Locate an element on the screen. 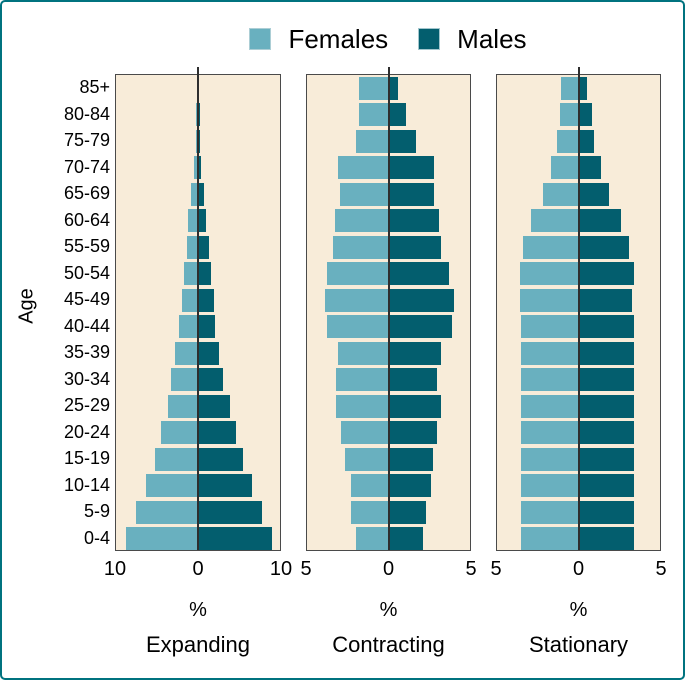 Image resolution: width=685 pixels, height=680 pixels. tick-label: 10 is located at coordinates (115, 569).